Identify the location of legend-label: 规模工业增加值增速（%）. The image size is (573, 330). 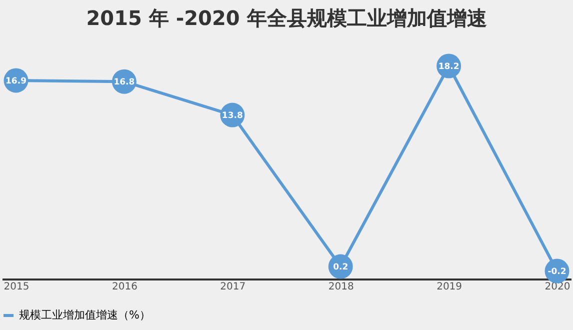
(84, 315).